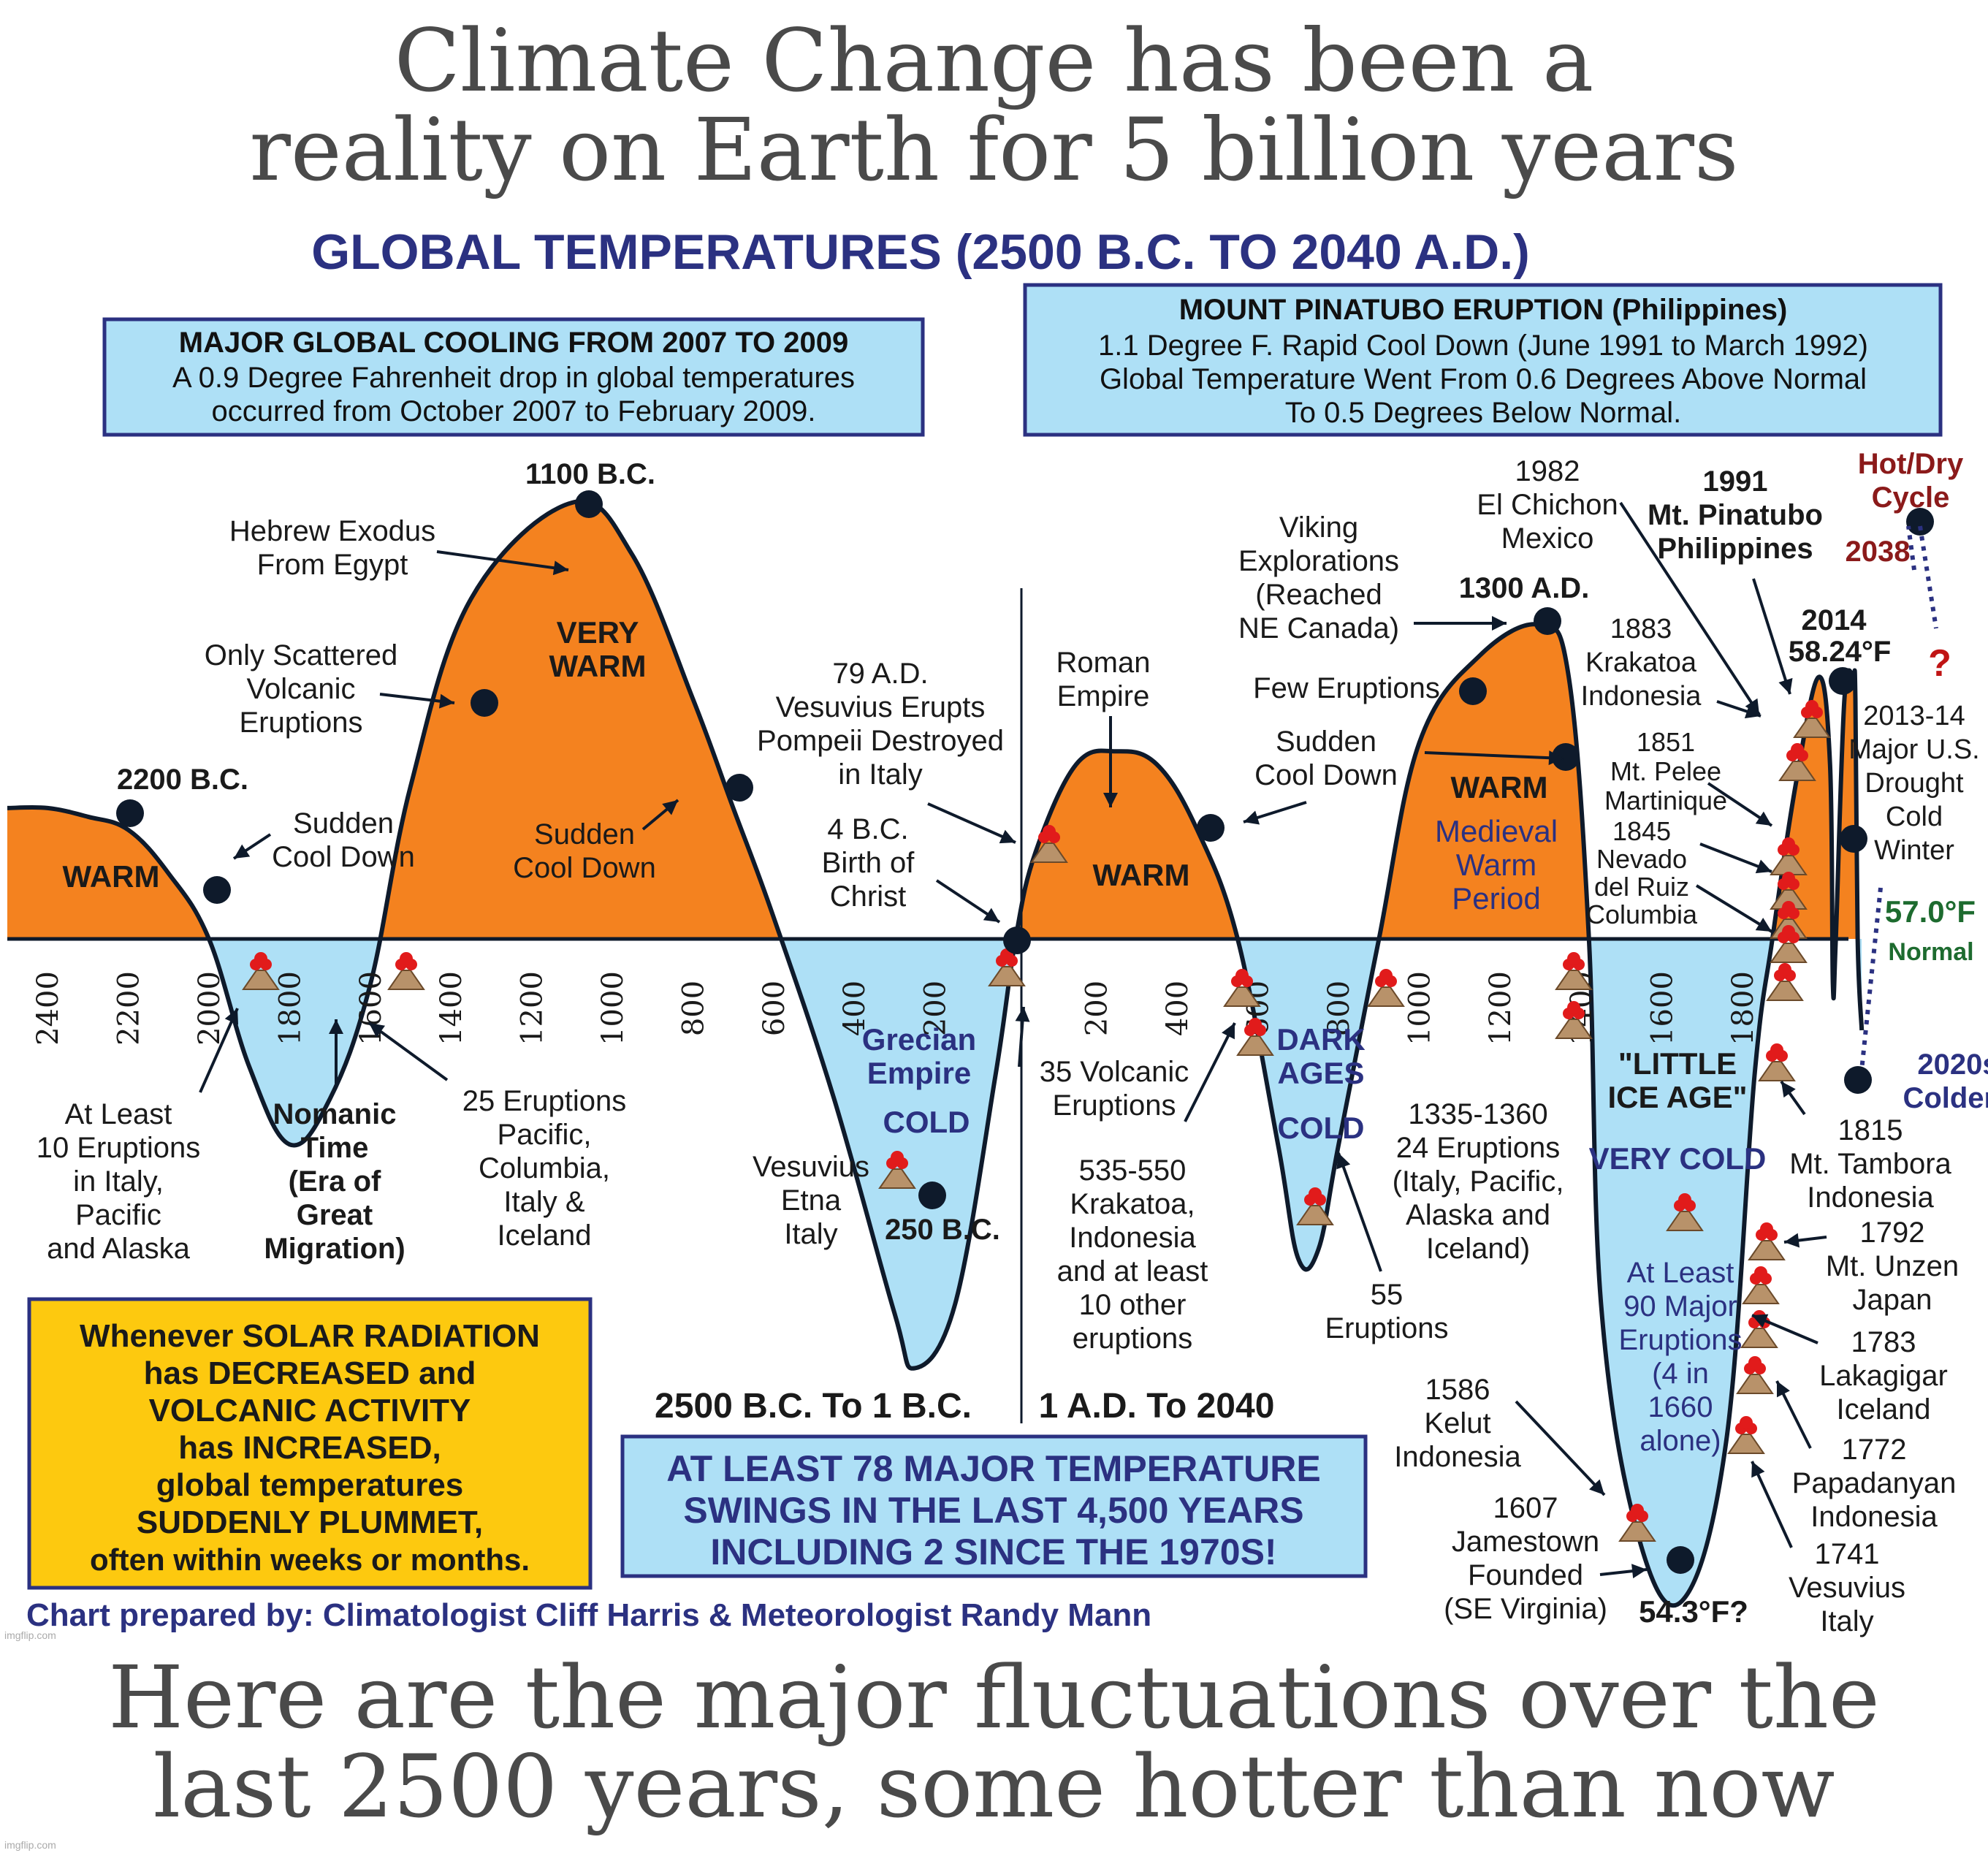 Image resolution: width=1988 pixels, height=1853 pixels. What do you see at coordinates (1132, 1271) in the screenshot?
I see `annotation-22-line: and at least` at bounding box center [1132, 1271].